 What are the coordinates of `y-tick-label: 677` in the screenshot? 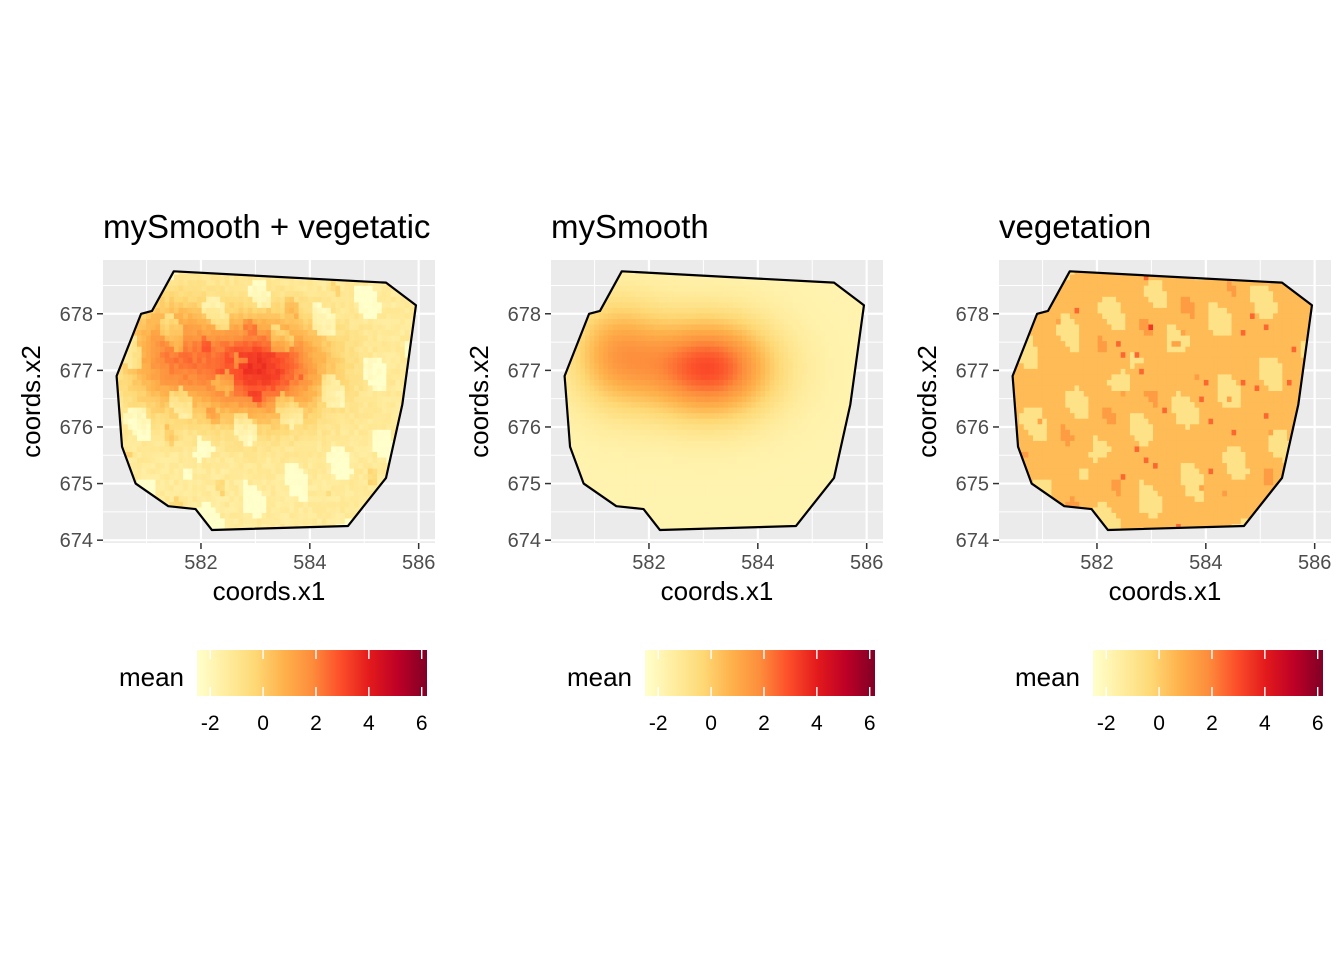 It's located at (76, 371).